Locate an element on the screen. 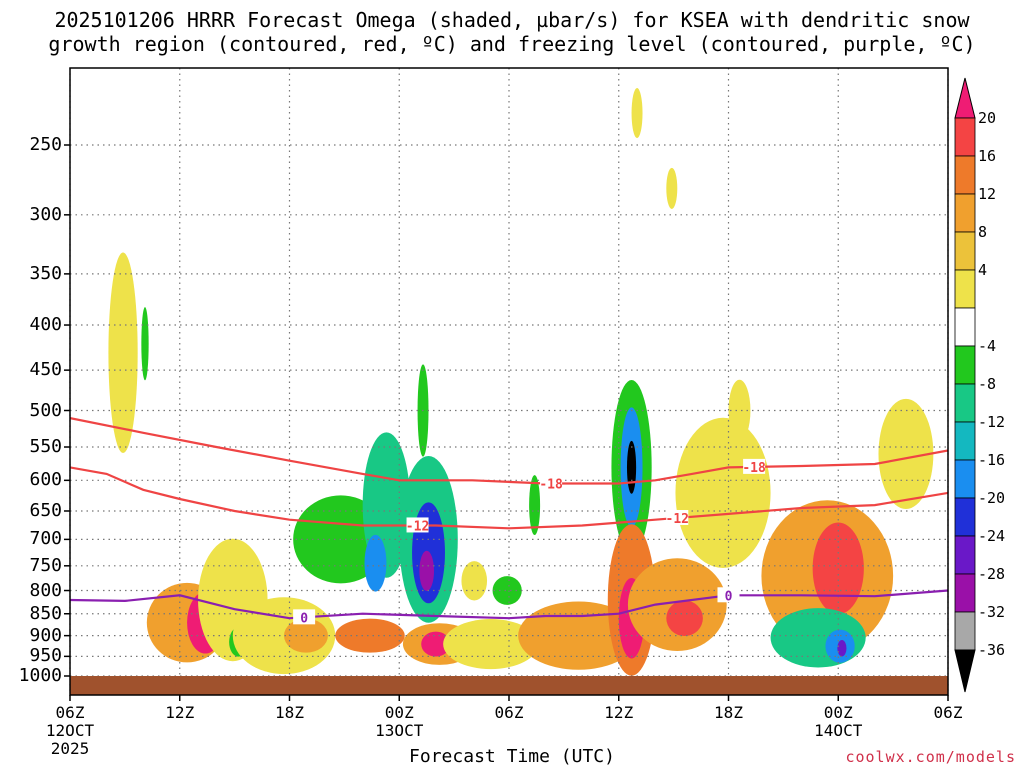 The height and width of the screenshot is (768, 1024). y-tick-label-300: 300 is located at coordinates (45, 214).